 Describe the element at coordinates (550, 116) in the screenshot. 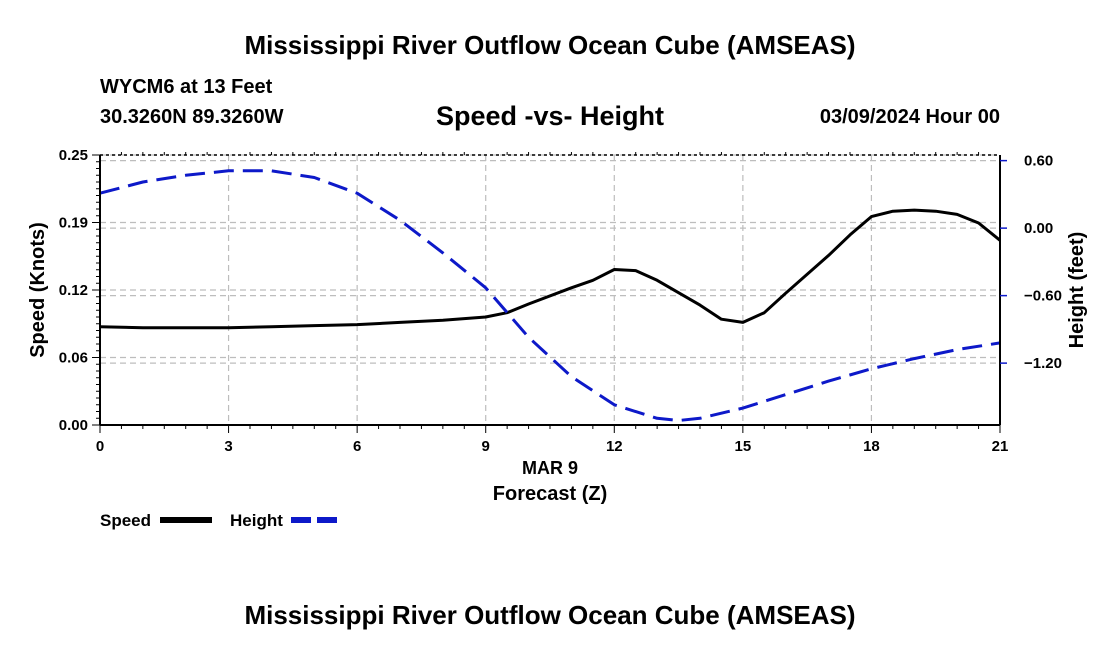

I see `chart-subtitle: Speed -vs- Height` at that location.